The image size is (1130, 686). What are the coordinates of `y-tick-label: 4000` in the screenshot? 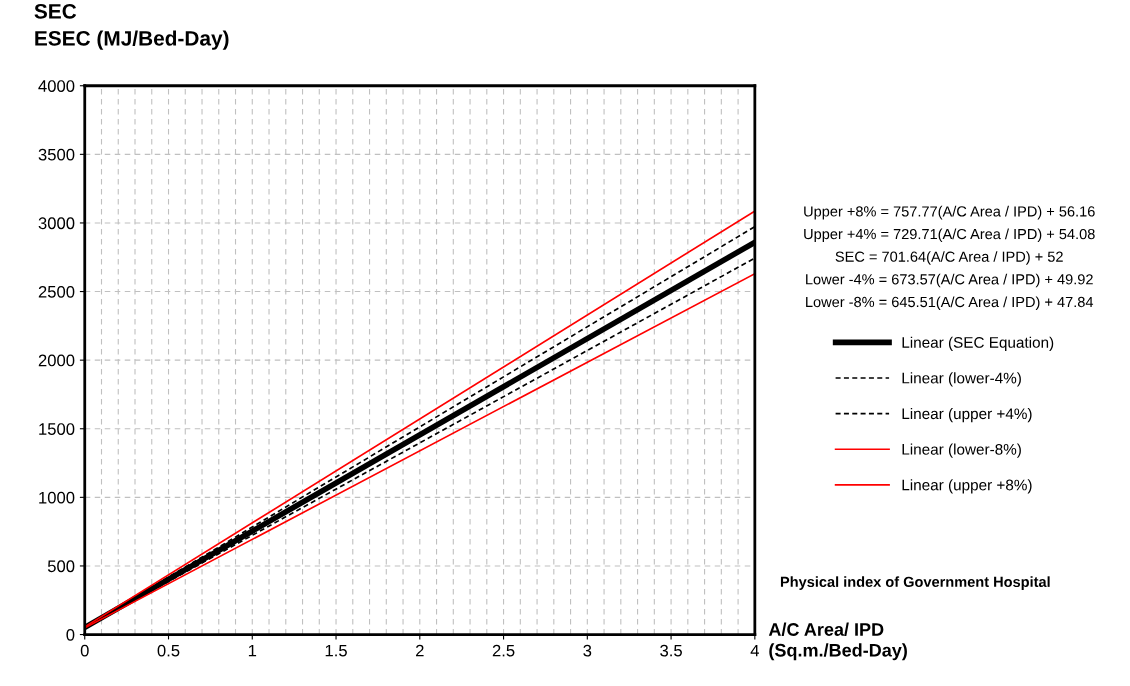 It's located at (56, 86).